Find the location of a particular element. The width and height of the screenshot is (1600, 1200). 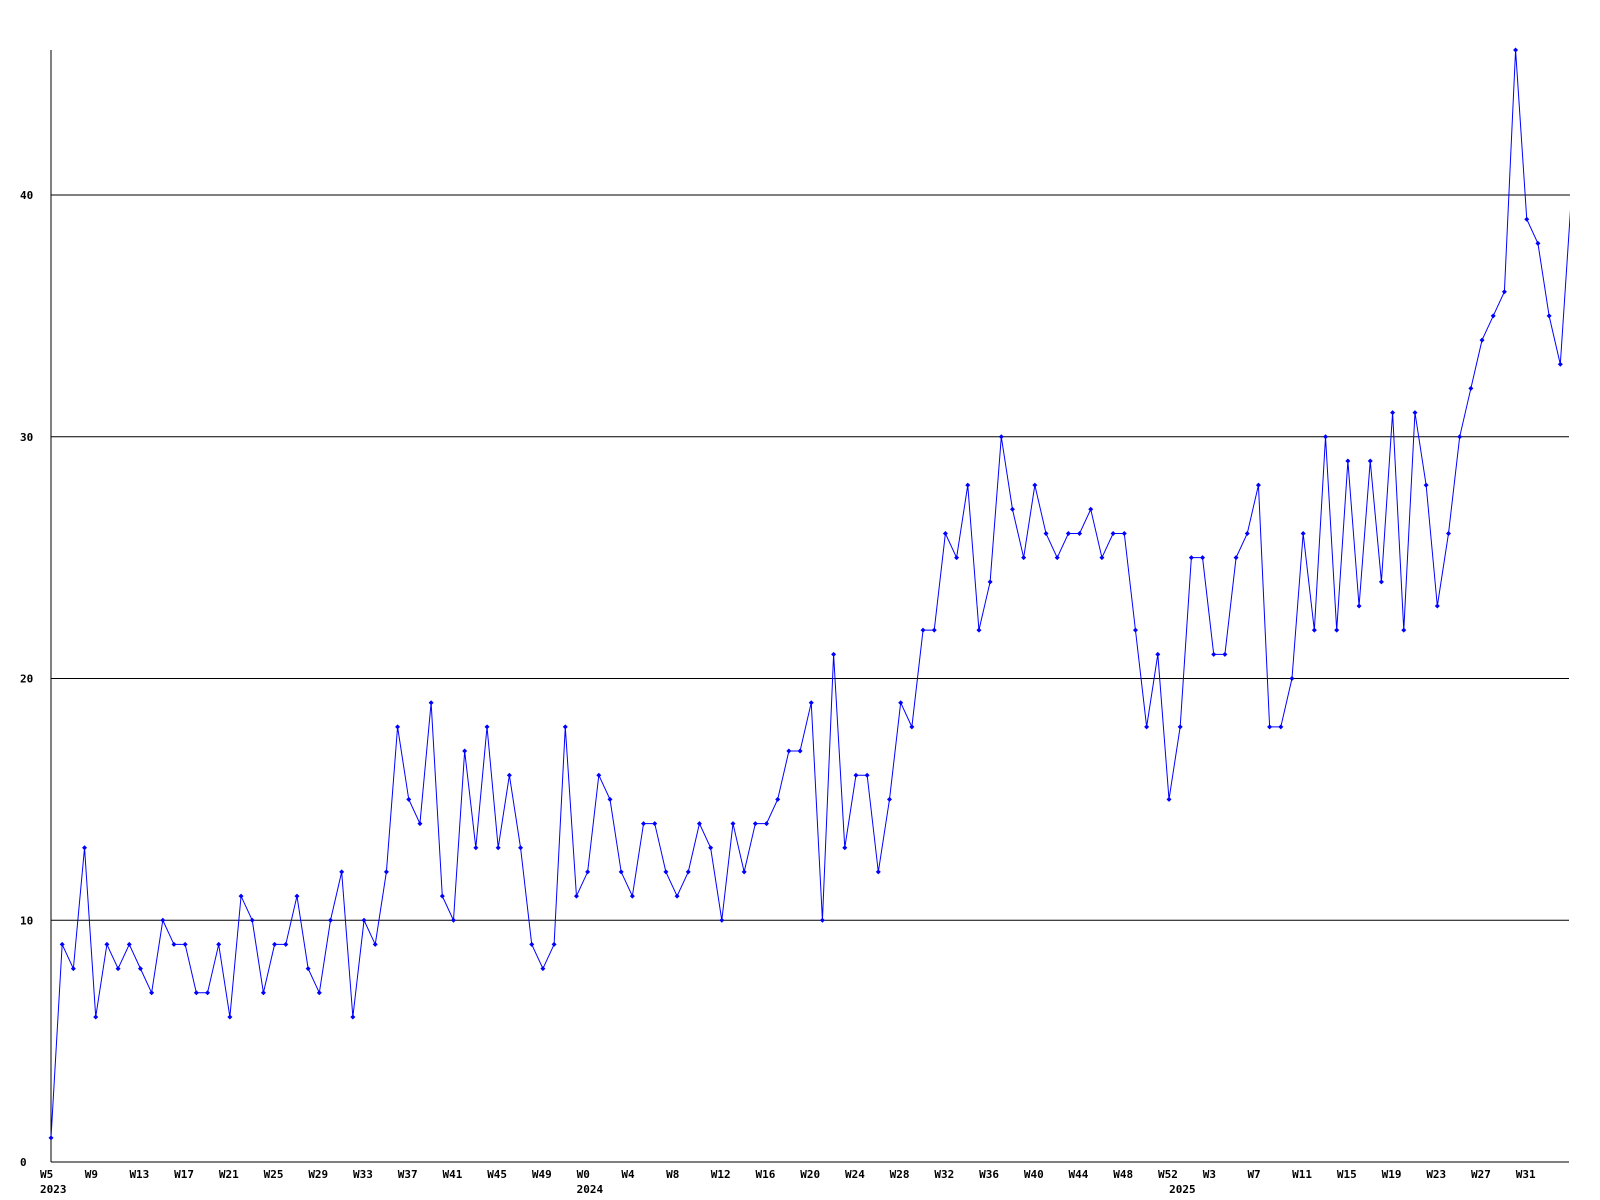

x-tick-label: W17 is located at coordinates (184, 1174).